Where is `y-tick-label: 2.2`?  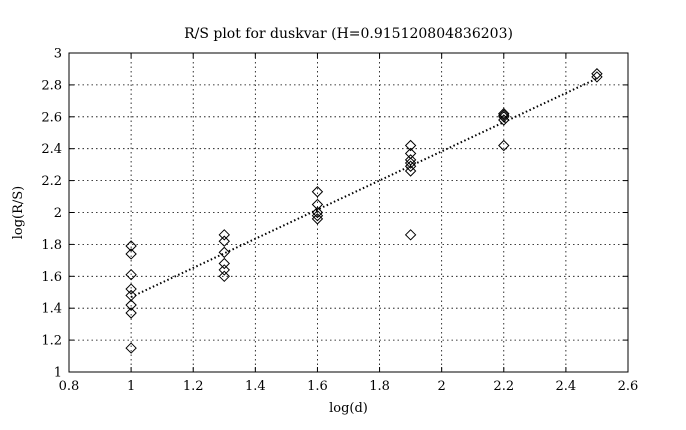 y-tick-label: 2.2 is located at coordinates (51, 181).